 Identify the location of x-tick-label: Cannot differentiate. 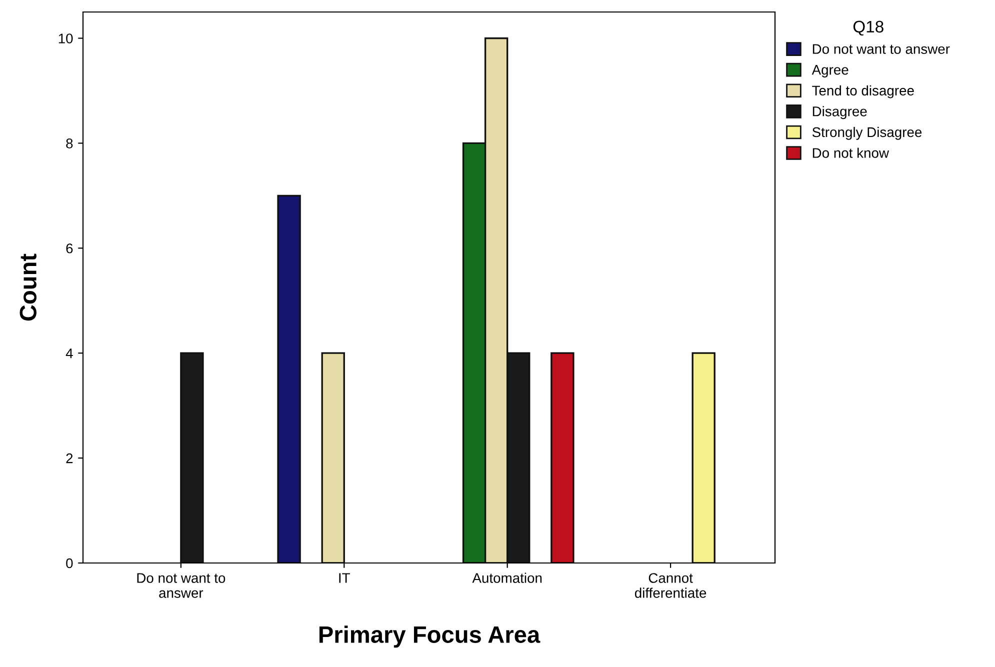
(670, 585).